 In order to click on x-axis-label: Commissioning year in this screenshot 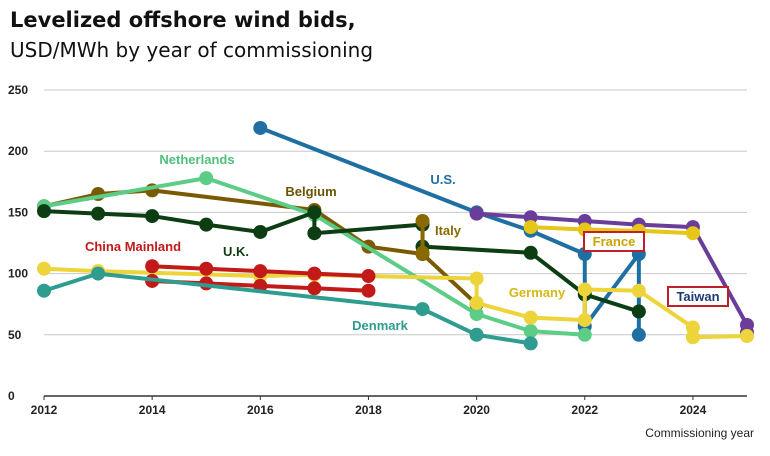, I will do `click(699, 433)`.